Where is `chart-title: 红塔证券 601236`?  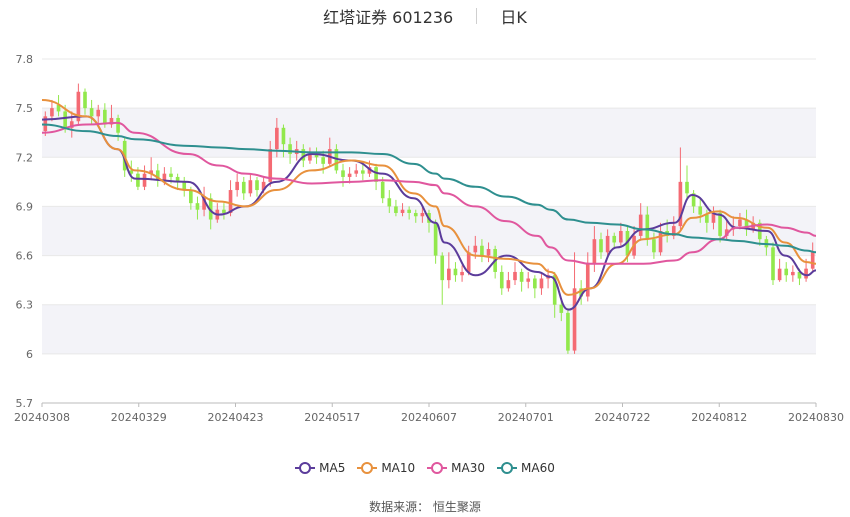
chart-title: 红塔证券 601236 is located at coordinates (388, 17).